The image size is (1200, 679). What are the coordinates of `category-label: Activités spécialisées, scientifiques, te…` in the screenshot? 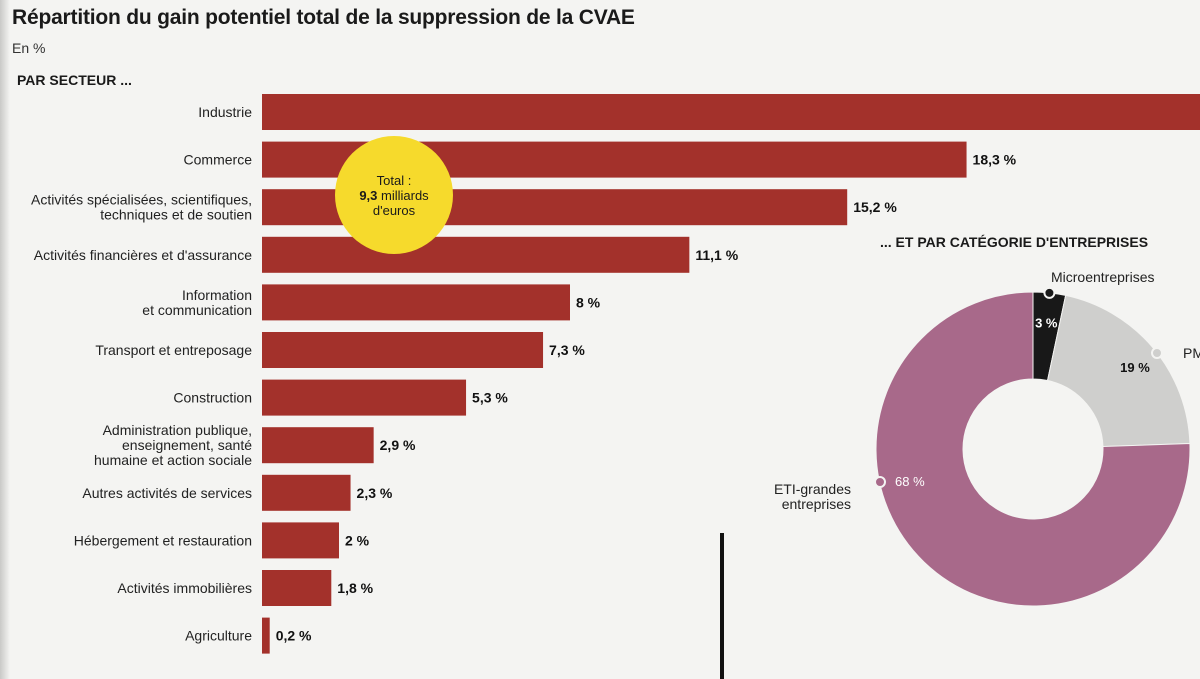 It's located at (141, 207).